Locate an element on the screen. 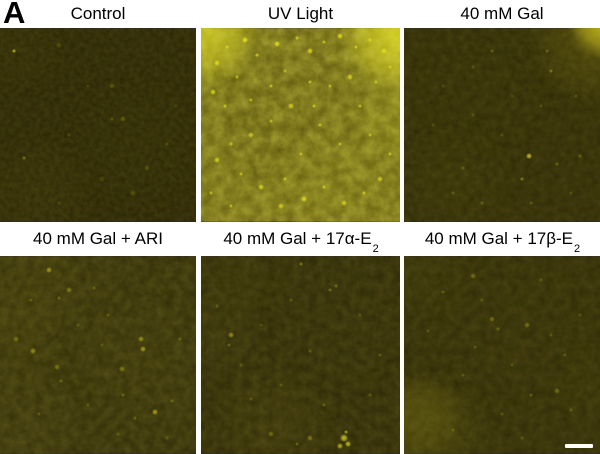  panel-label-subscript: 2 is located at coordinates (375, 249).